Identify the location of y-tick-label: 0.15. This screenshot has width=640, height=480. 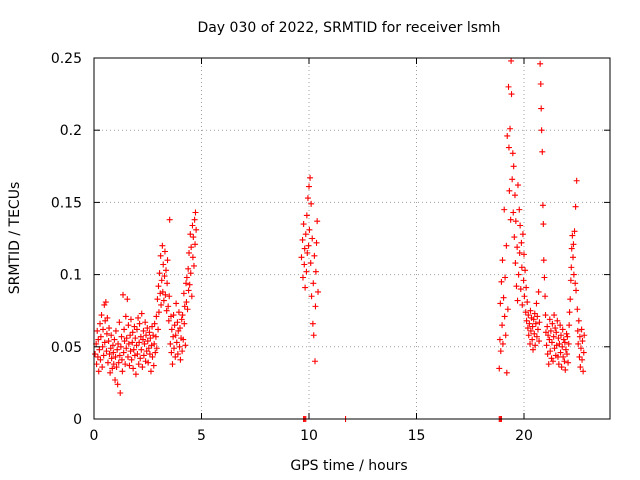
(66, 203).